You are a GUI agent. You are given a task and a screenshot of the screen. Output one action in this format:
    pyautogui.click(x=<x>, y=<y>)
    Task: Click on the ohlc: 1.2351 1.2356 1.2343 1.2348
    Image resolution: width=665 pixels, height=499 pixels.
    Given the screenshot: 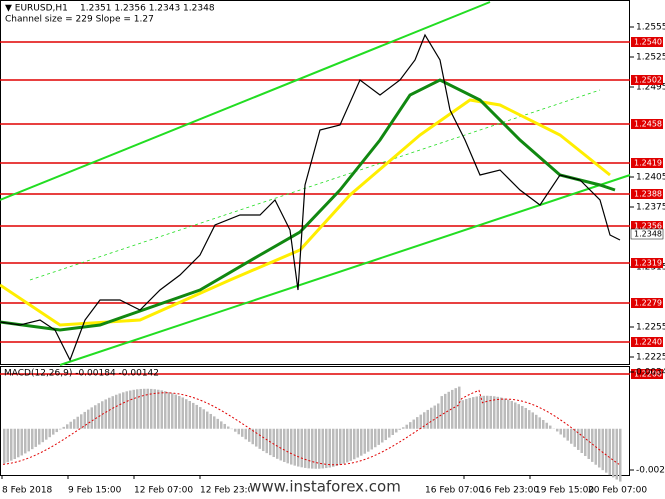 What is the action you would take?
    pyautogui.click(x=147, y=9)
    